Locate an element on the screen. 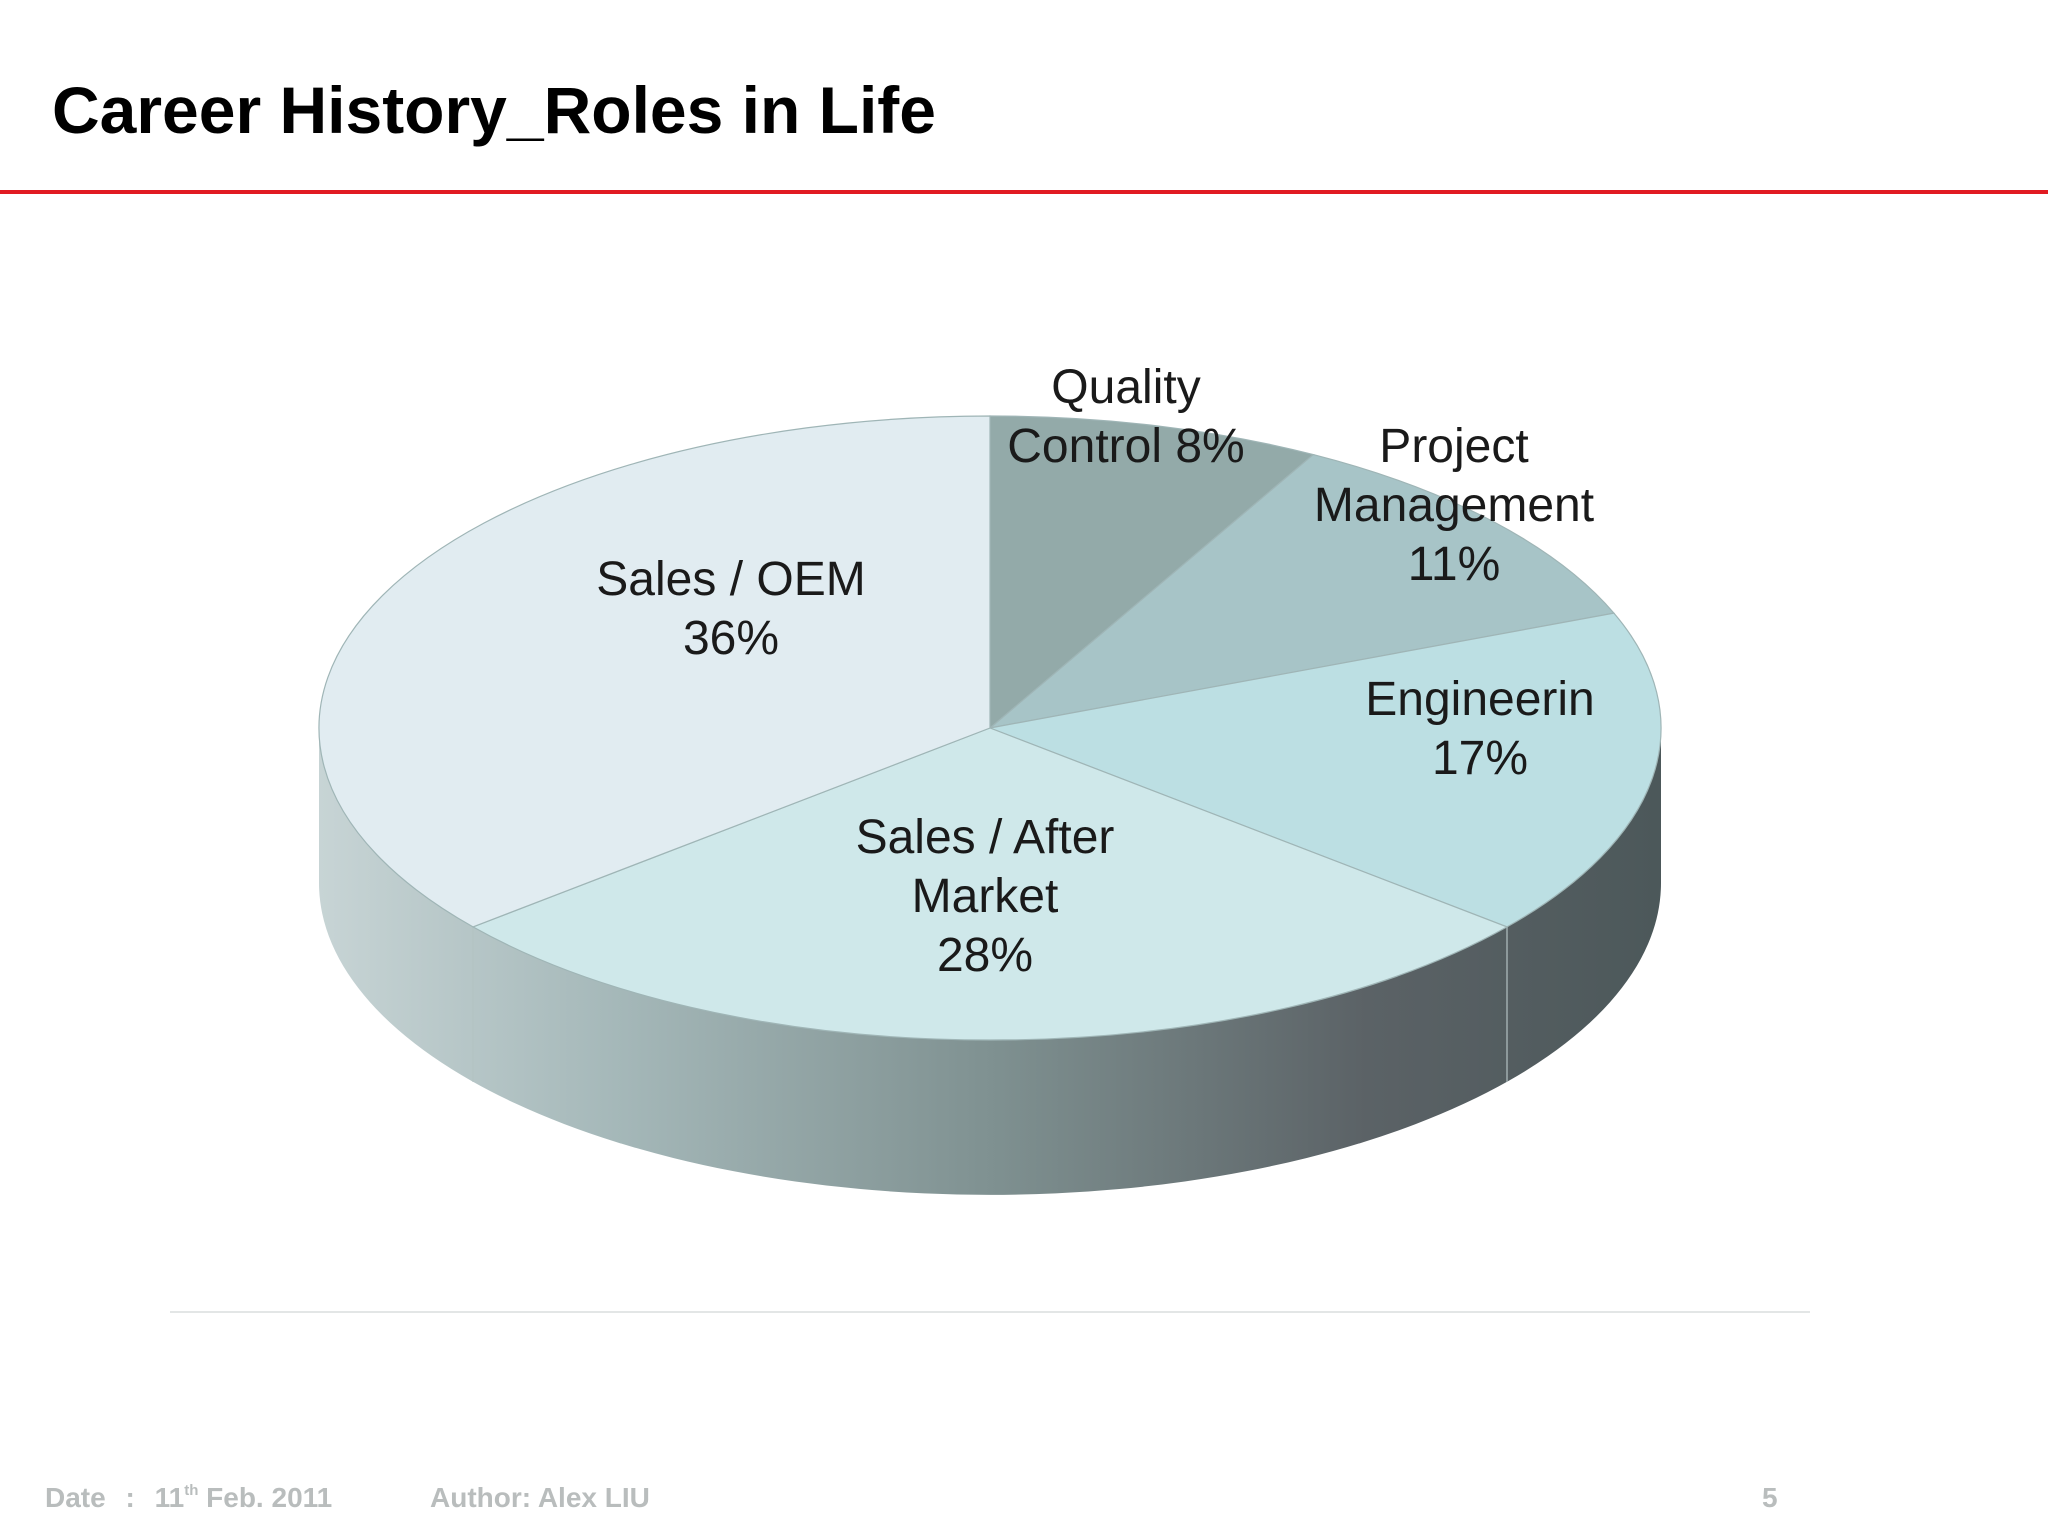 The height and width of the screenshot is (1536, 2048). footer-date-day: 11 is located at coordinates (169, 1497).